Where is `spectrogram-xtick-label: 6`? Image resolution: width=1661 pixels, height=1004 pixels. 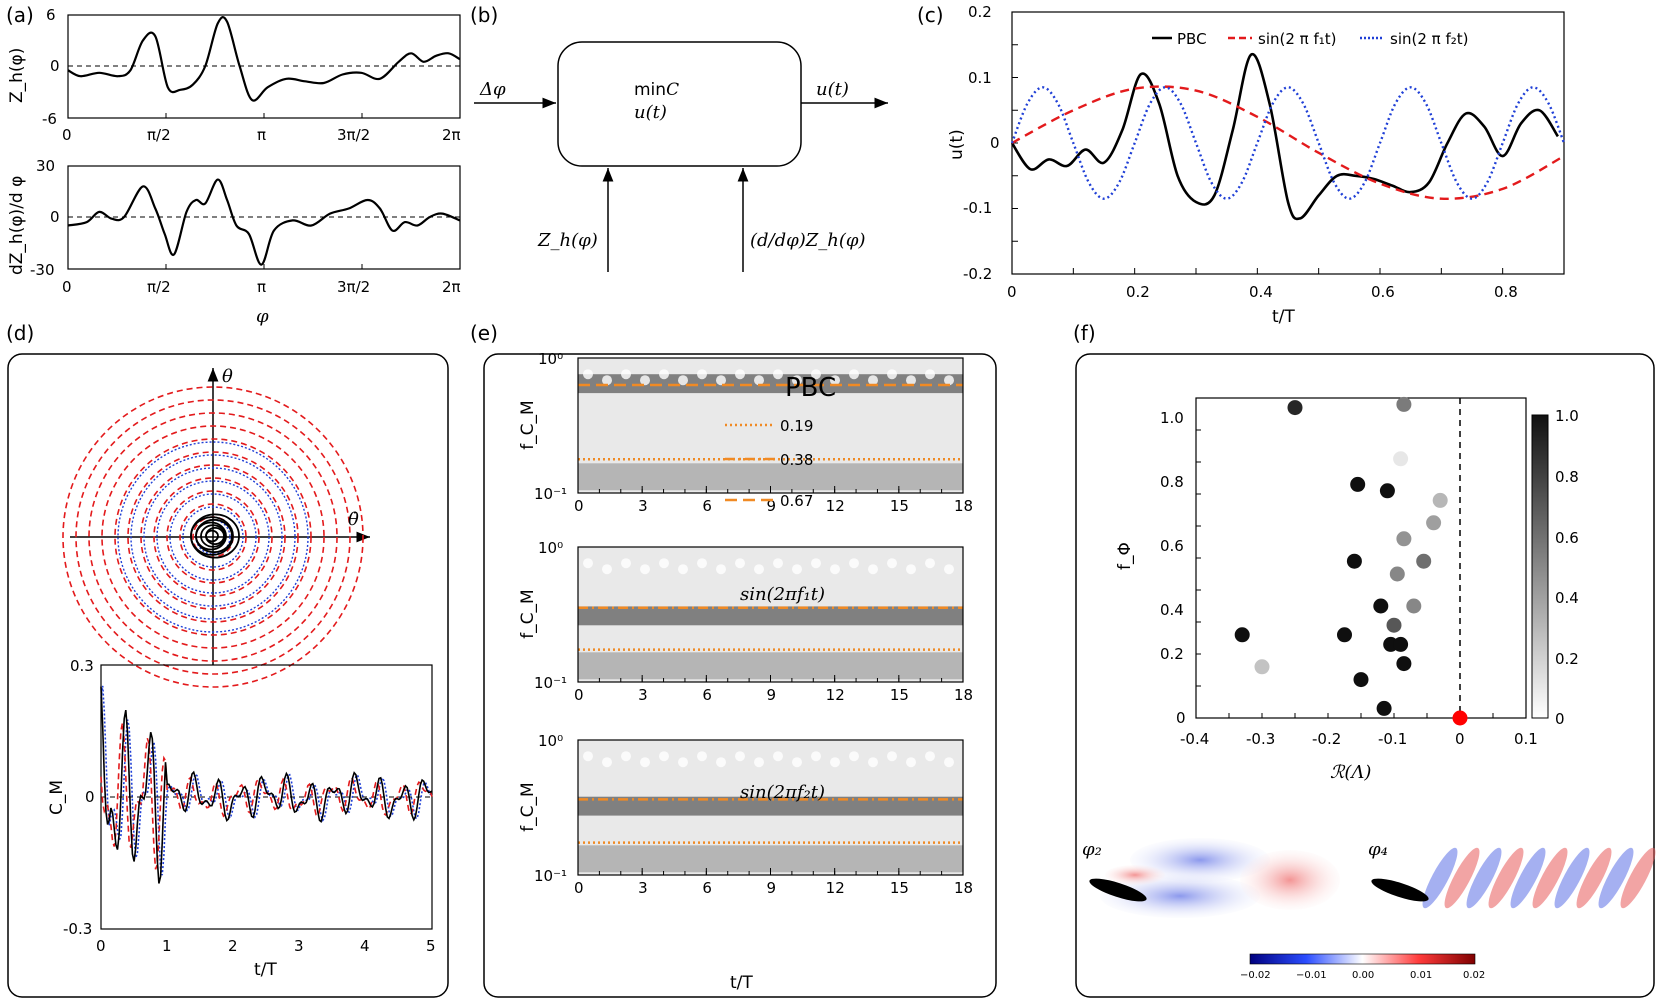
spectrogram-xtick-label: 6 is located at coordinates (707, 888).